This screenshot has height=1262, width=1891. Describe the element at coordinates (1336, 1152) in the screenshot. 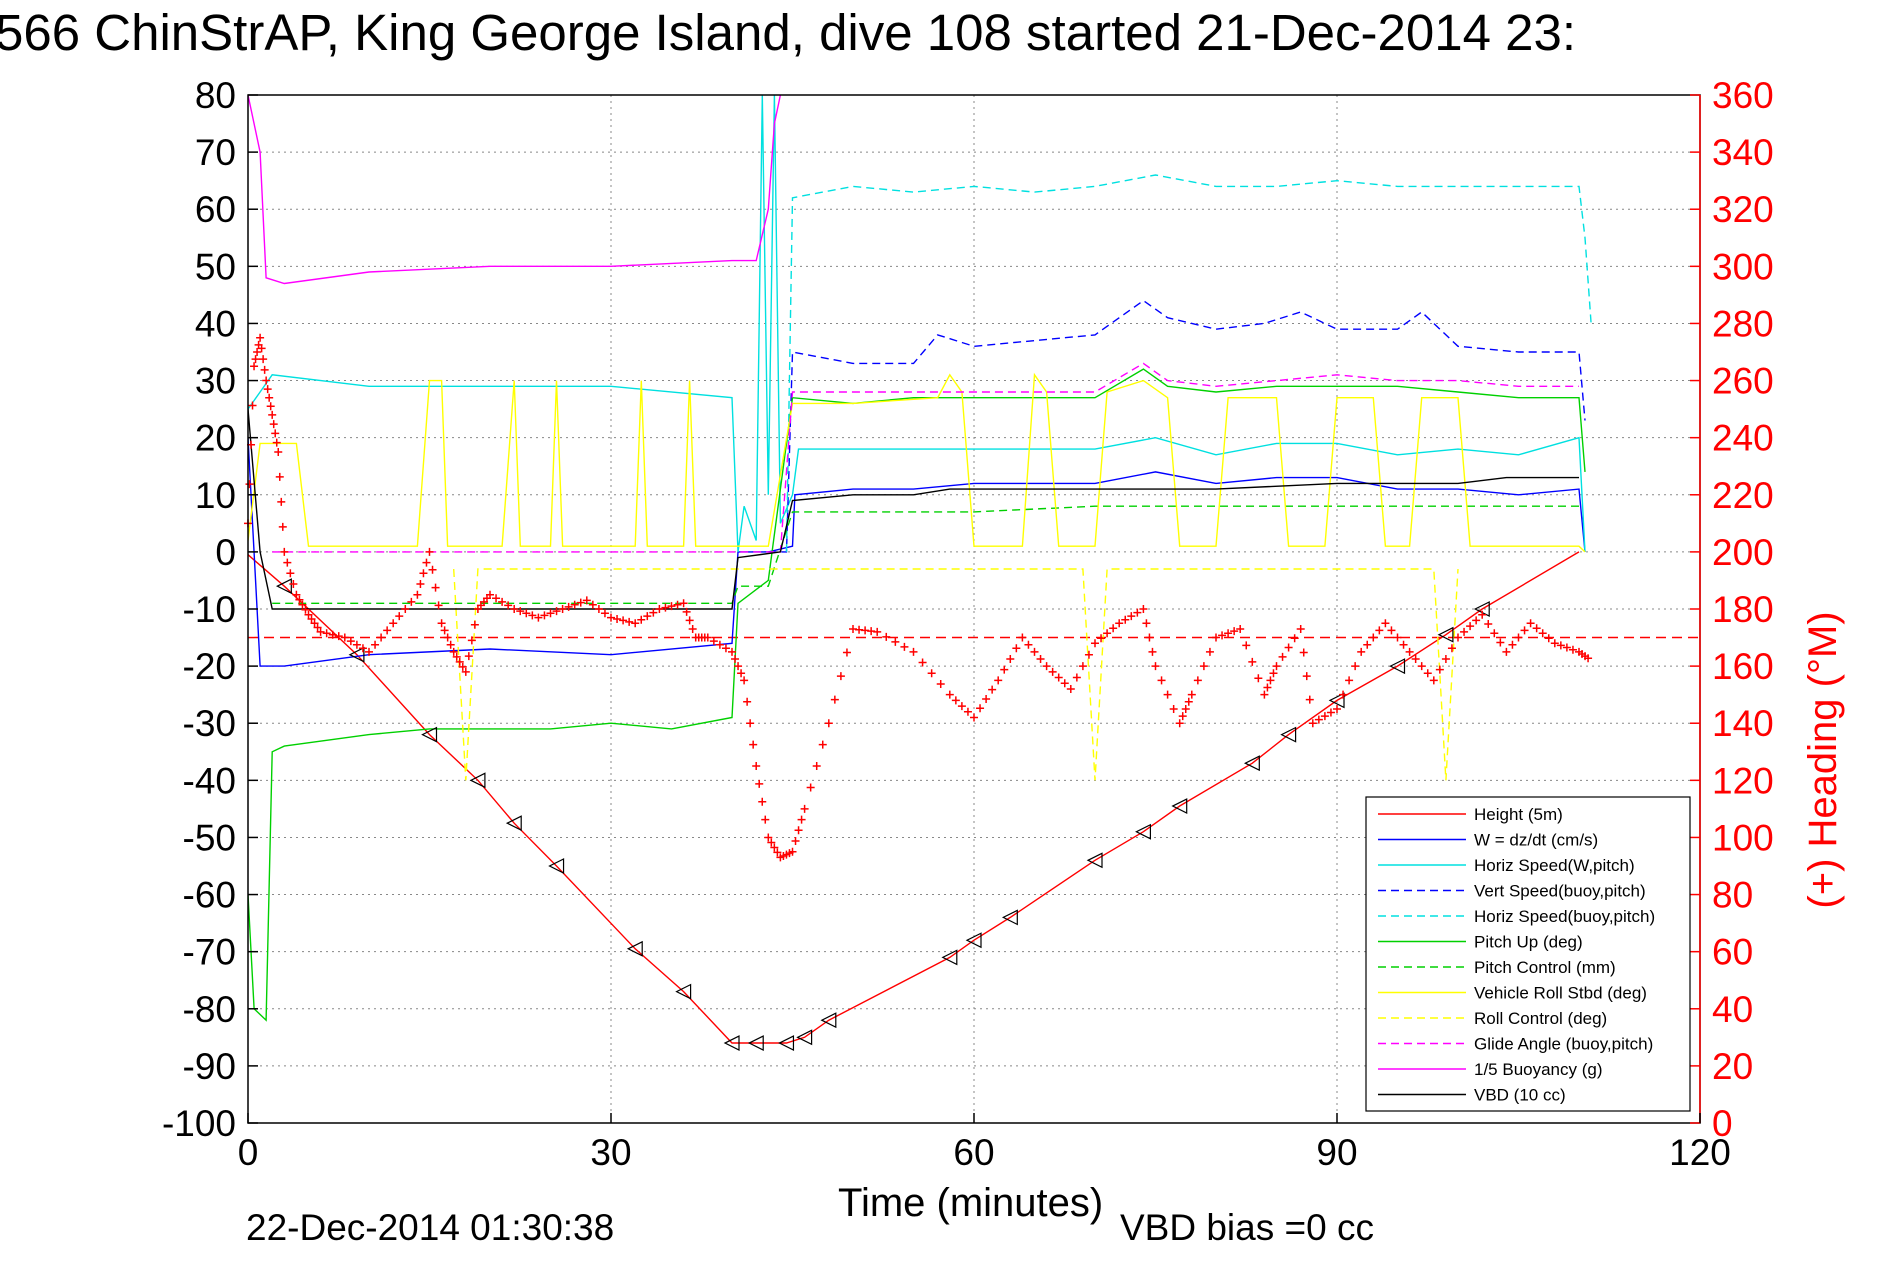

I see `x-tick-label: 90` at that location.